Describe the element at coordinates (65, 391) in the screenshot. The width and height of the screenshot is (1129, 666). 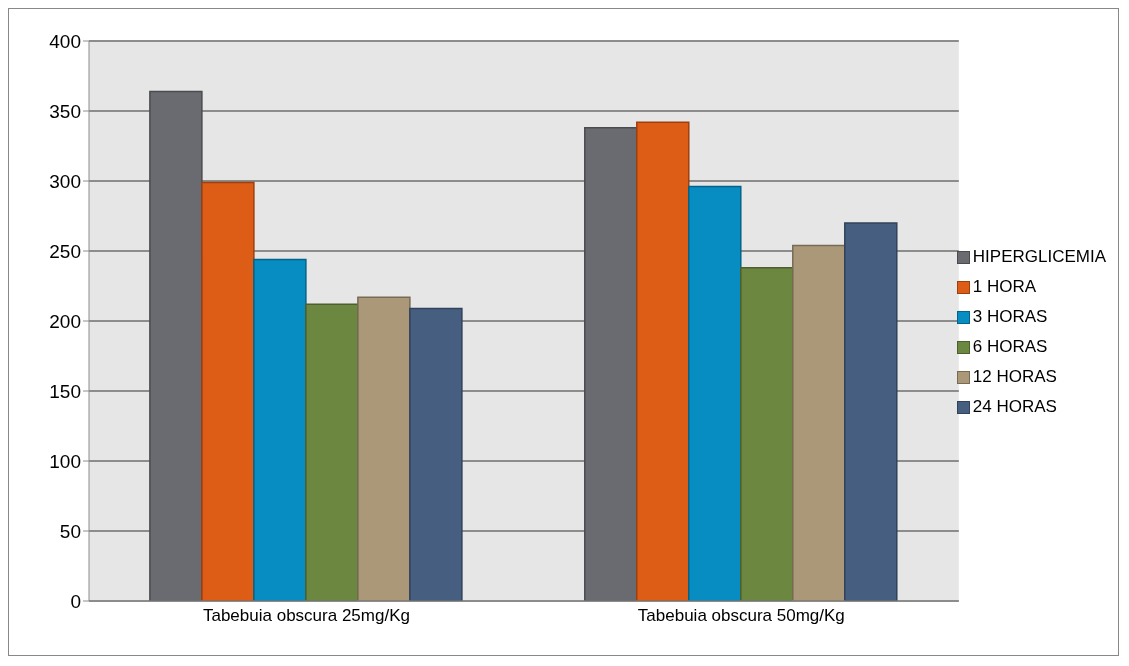
I see `y-tick-label: 150` at that location.